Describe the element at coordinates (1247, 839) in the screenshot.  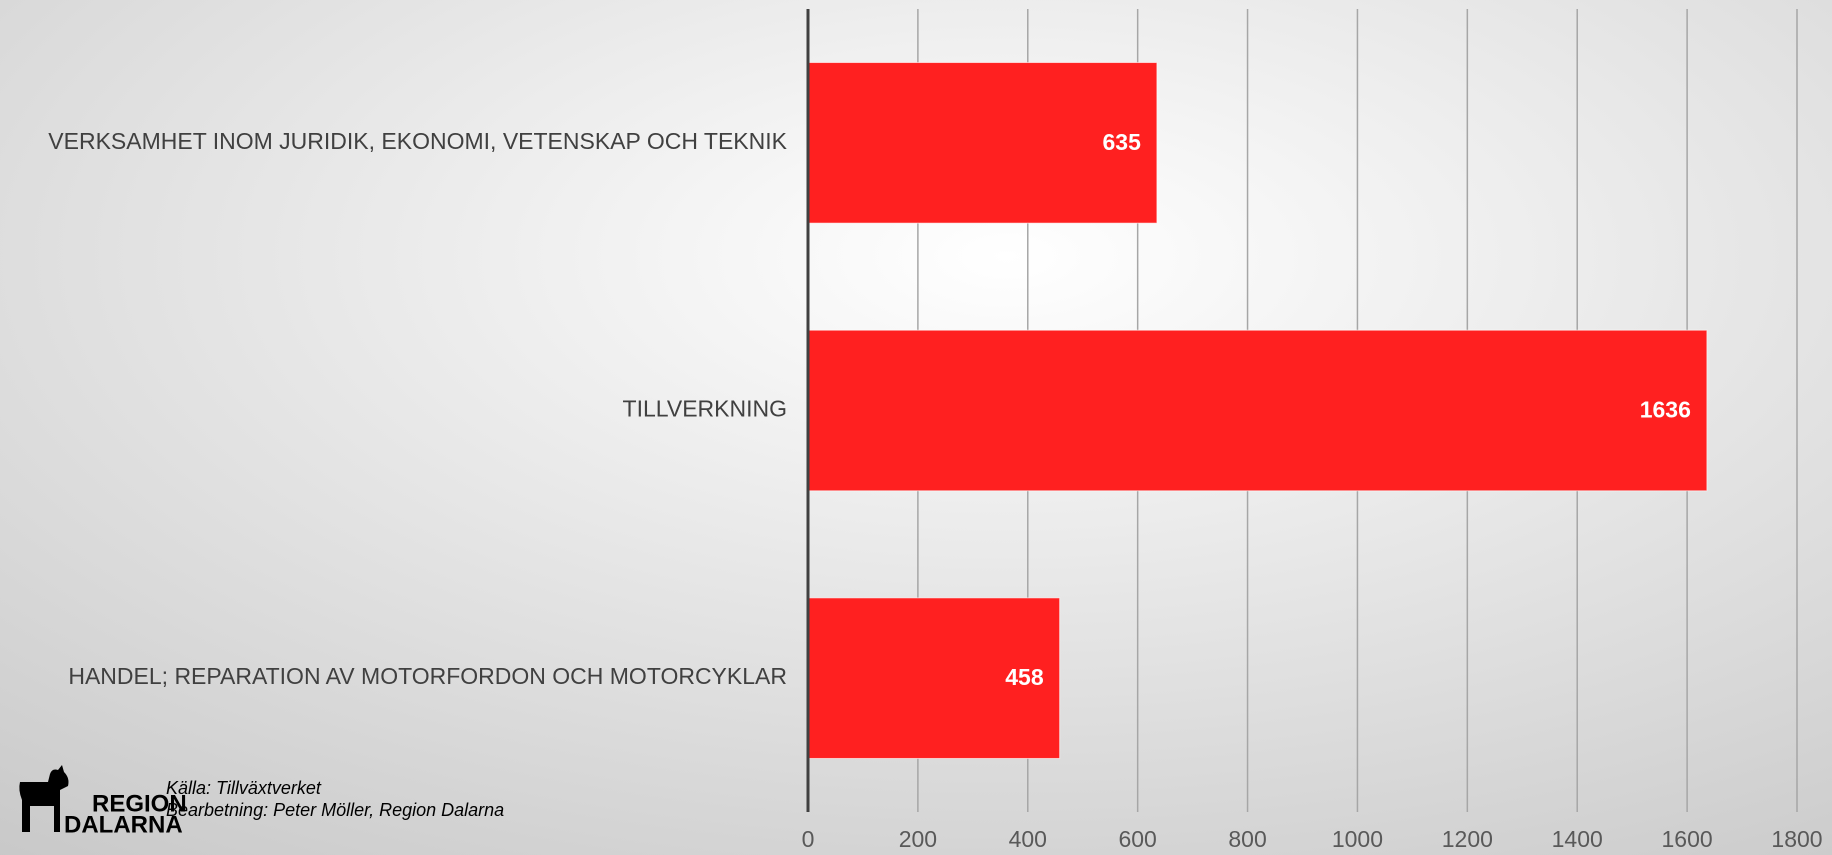
I see `x-tick-label: 800` at that location.